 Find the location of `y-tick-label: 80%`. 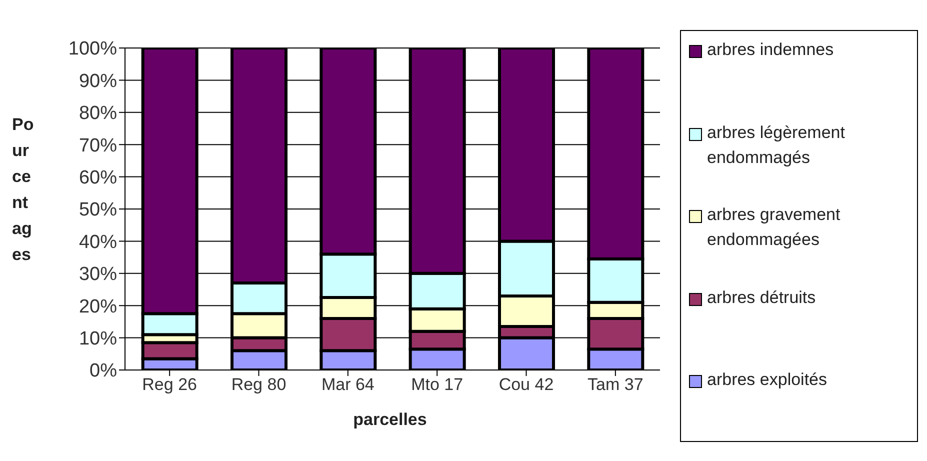

y-tick-label: 80% is located at coordinates (98, 113).